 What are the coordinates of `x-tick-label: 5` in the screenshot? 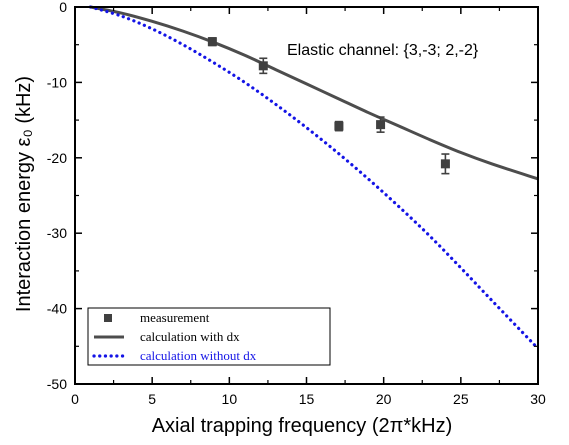 It's located at (152, 399).